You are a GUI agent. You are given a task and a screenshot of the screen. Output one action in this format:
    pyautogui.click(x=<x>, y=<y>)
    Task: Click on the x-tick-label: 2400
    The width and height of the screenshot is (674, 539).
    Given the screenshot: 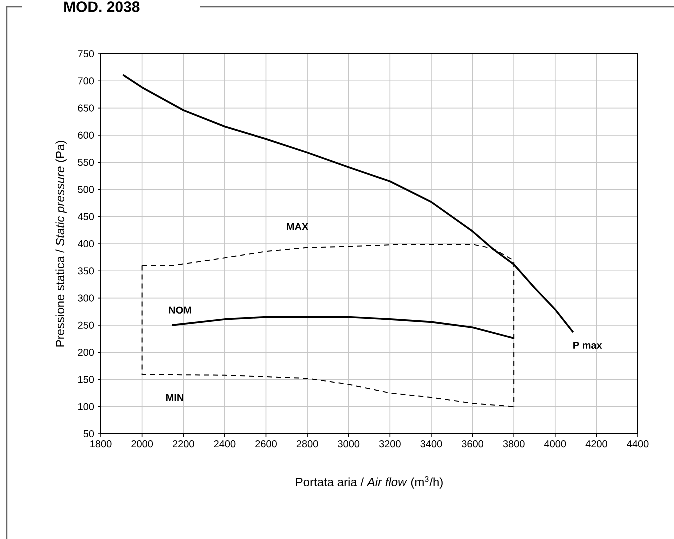 What is the action you would take?
    pyautogui.click(x=225, y=444)
    